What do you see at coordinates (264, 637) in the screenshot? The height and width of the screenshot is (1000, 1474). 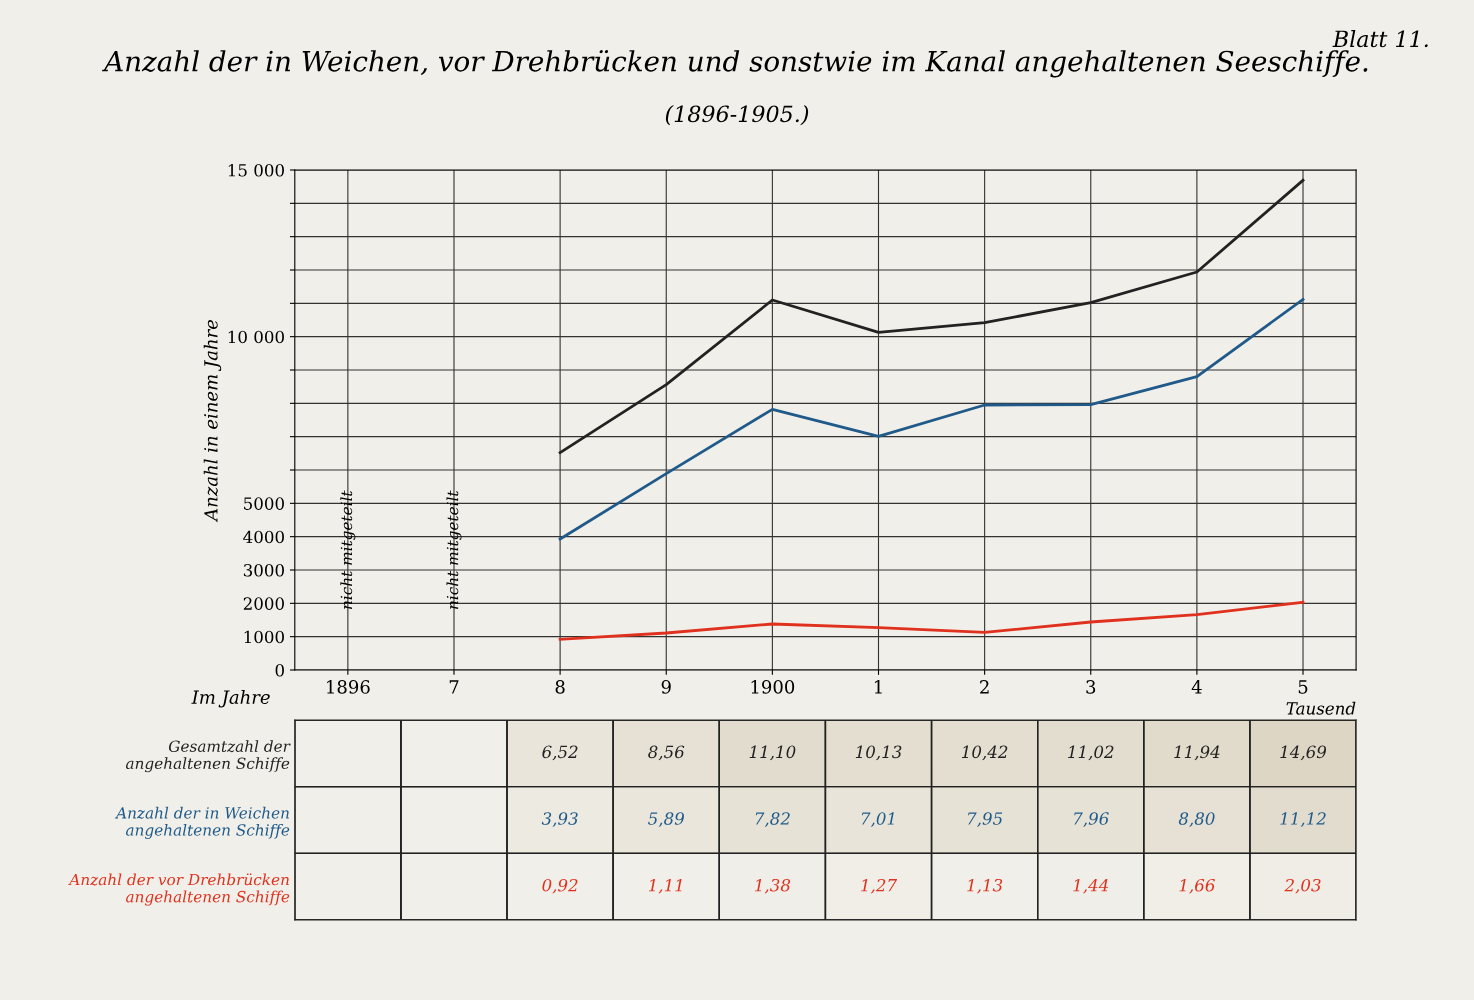 I see `y-tick-label: 1000` at bounding box center [264, 637].